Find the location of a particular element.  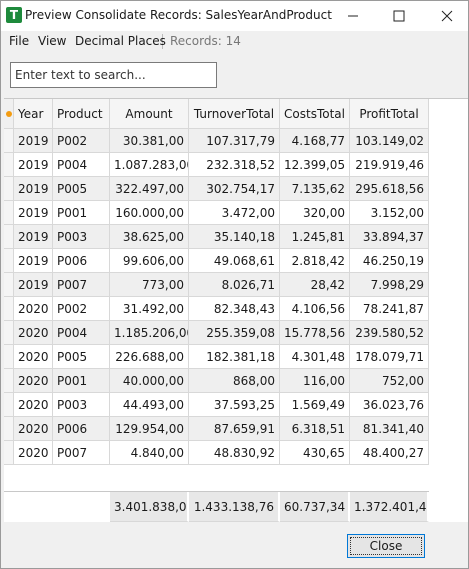

table-cell: 1.569,49 is located at coordinates (315, 405).